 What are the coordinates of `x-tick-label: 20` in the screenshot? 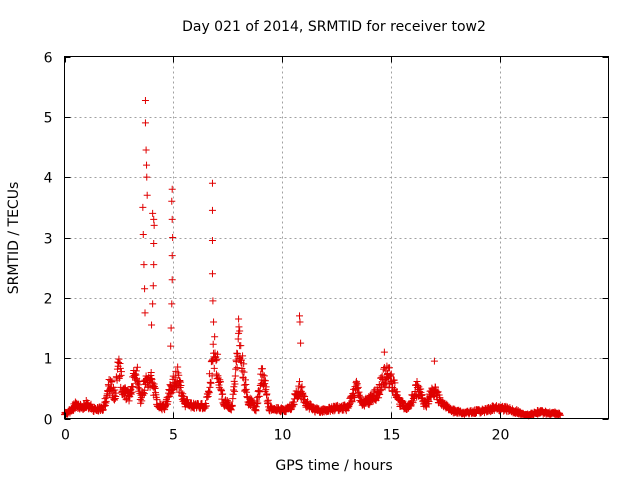 It's located at (501, 436).